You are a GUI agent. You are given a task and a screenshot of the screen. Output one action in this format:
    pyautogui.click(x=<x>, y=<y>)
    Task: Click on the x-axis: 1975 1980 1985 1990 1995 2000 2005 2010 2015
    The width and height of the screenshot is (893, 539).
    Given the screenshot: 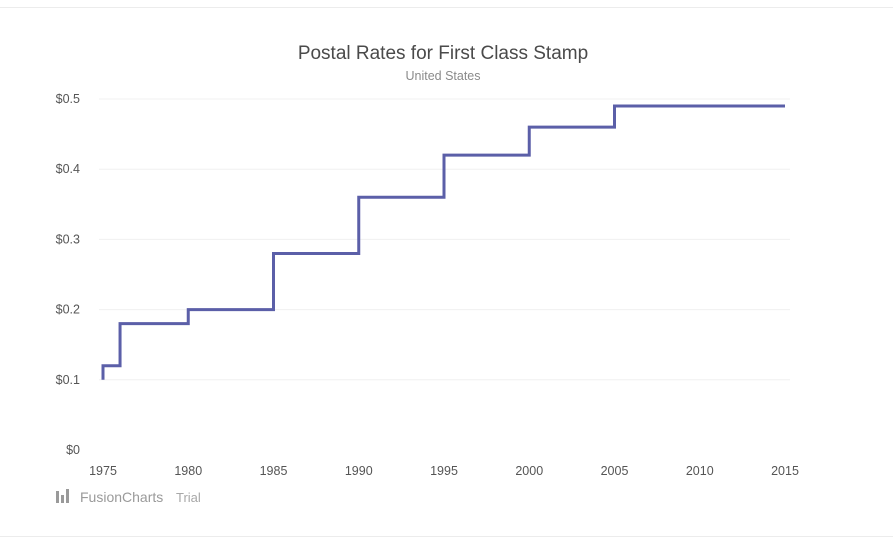 What is the action you would take?
    pyautogui.click(x=444, y=471)
    